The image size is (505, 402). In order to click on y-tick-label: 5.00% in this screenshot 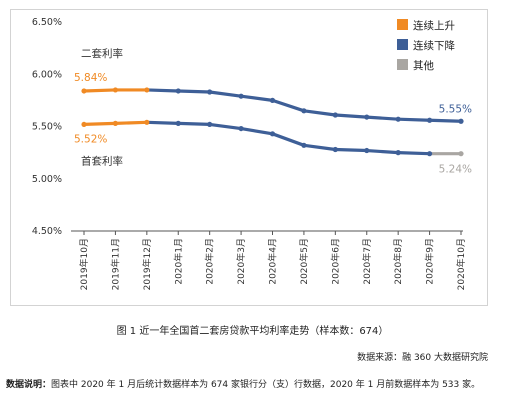, I will do `click(47, 179)`.